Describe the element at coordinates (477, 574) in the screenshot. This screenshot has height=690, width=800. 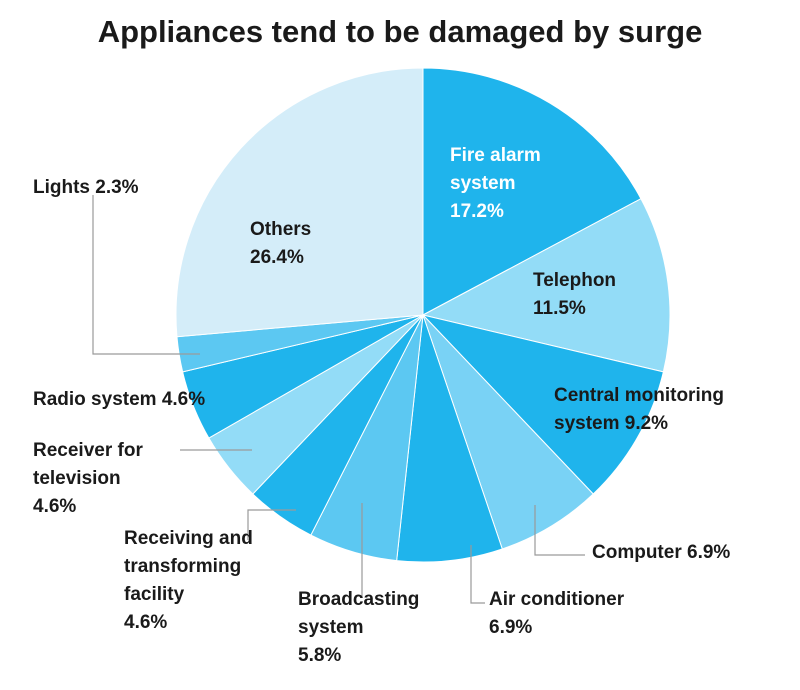
I see `leader-line-air-conditioner` at that location.